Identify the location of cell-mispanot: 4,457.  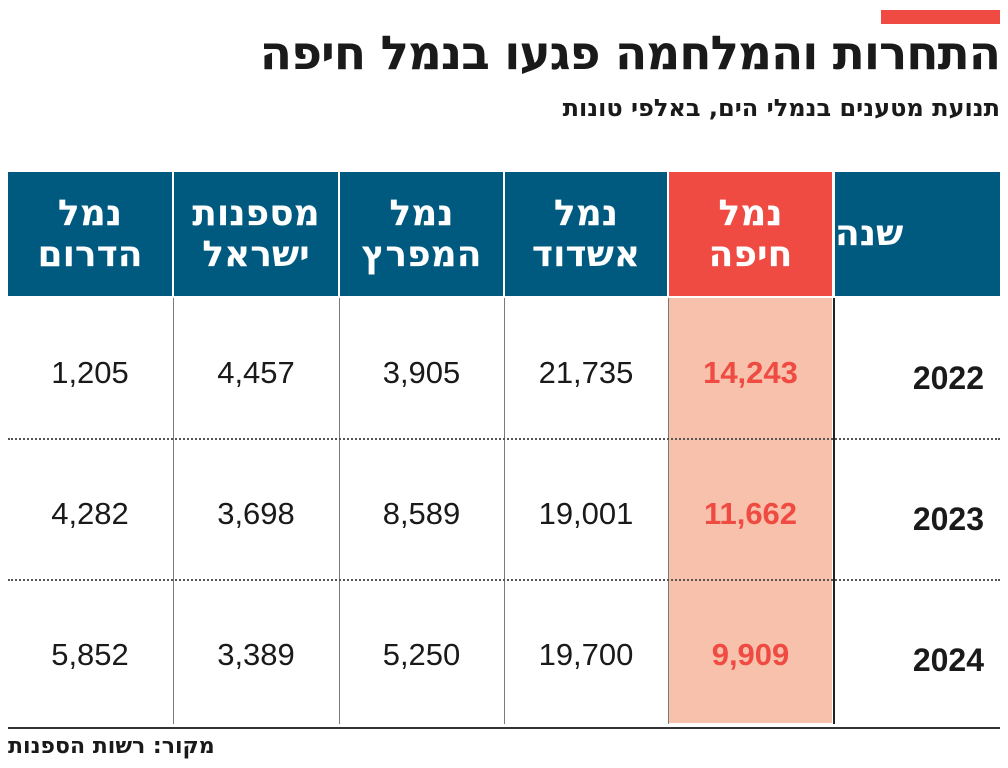
(256, 372).